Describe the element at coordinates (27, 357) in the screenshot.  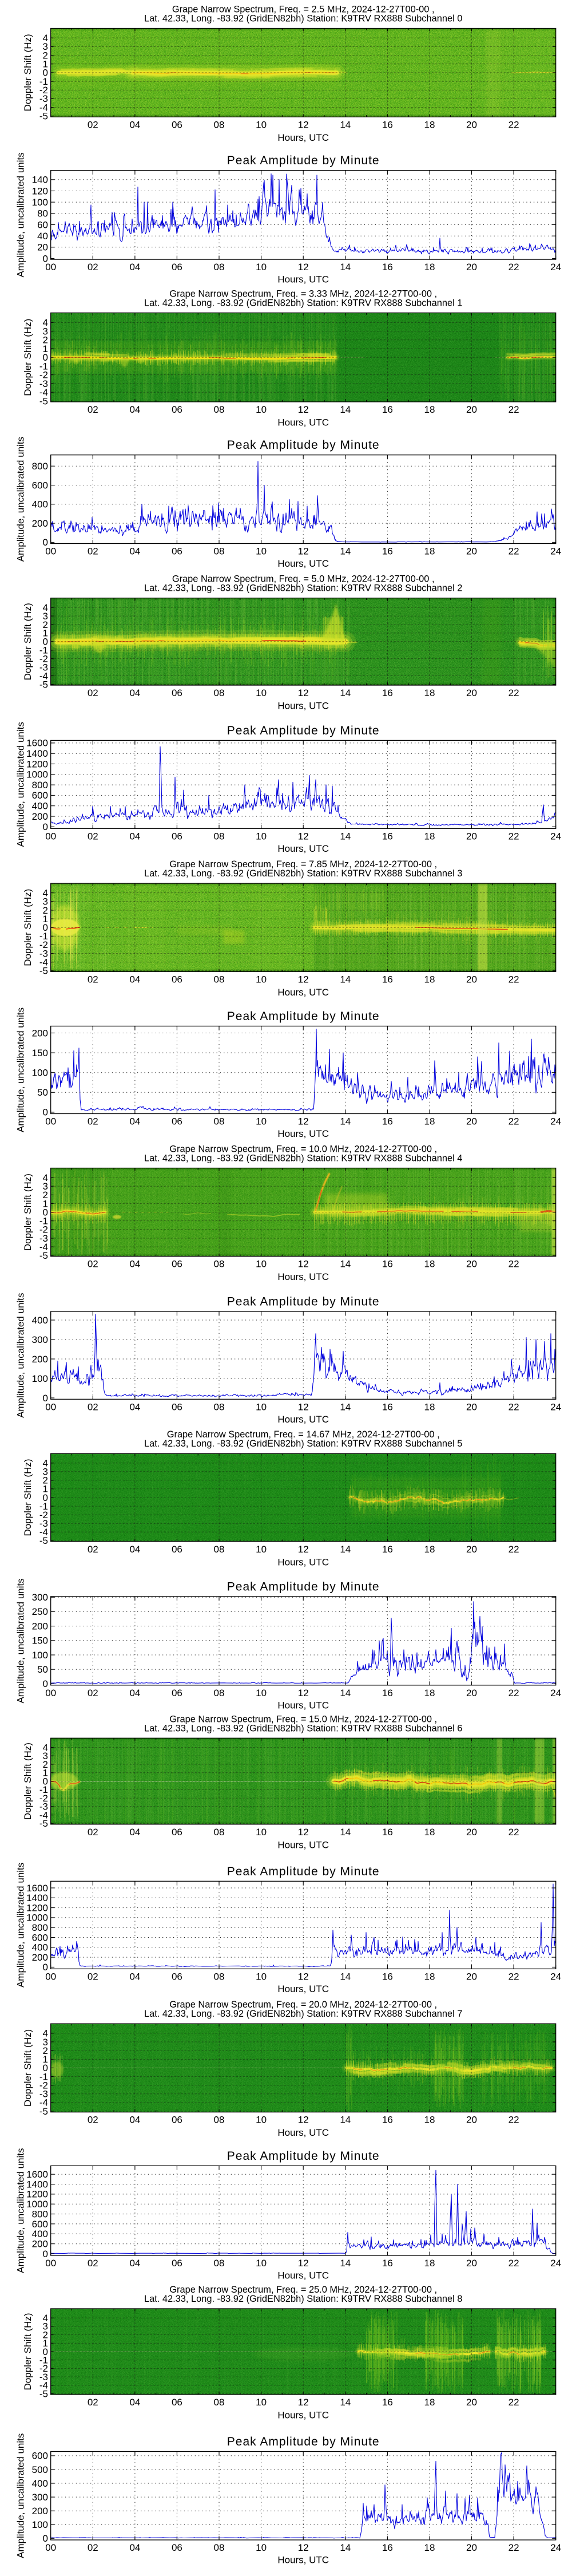
I see `svg-text: Doppler Shift (Hz)` at that location.